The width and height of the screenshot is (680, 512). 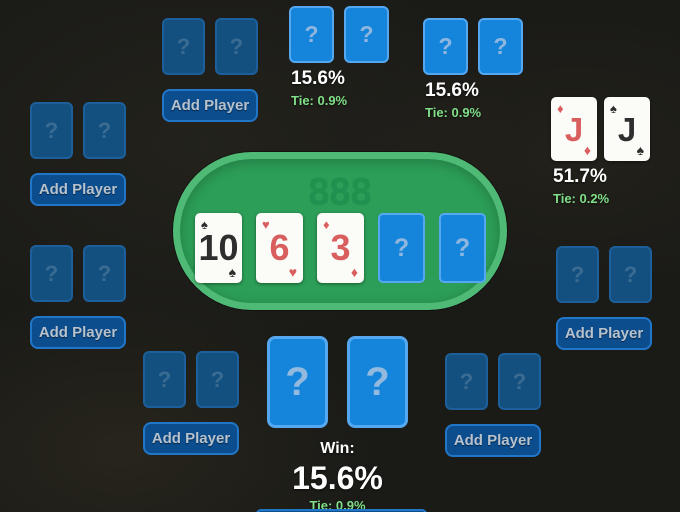 I want to click on cut-off-bottom-button, so click(x=341, y=510).